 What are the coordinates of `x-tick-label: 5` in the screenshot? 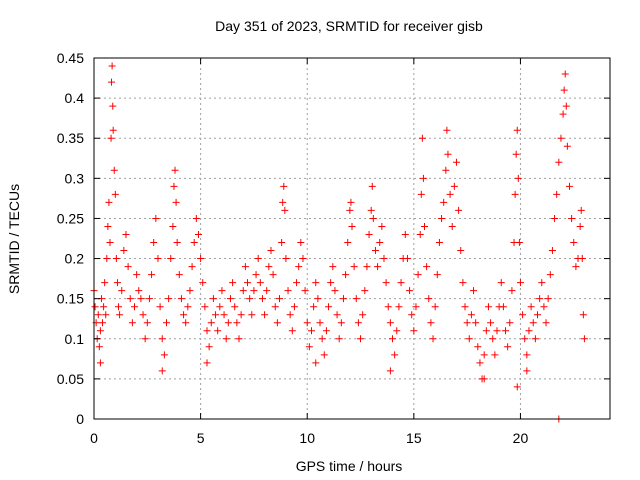 It's located at (201, 438).